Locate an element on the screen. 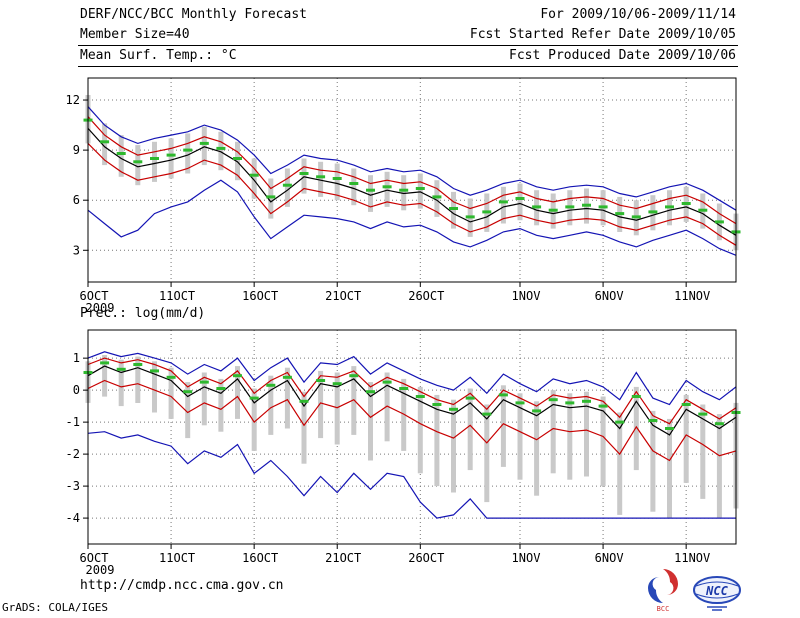 The width and height of the screenshot is (800, 618). svg-text: -4 is located at coordinates (73, 518).